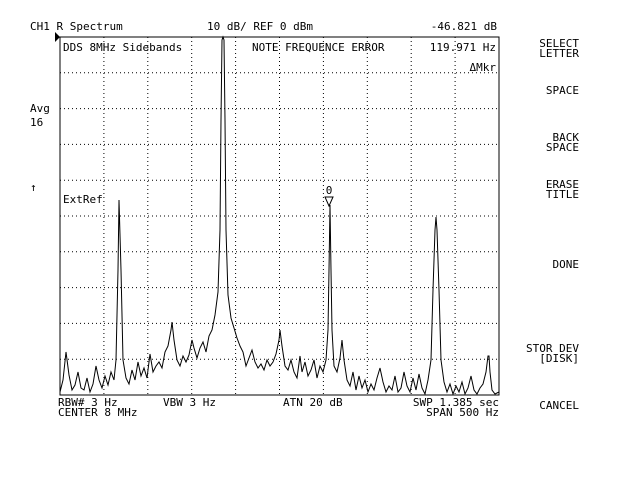  Describe the element at coordinates (559, 53) in the screenshot. I see `softkey-label: LETTER` at that location.